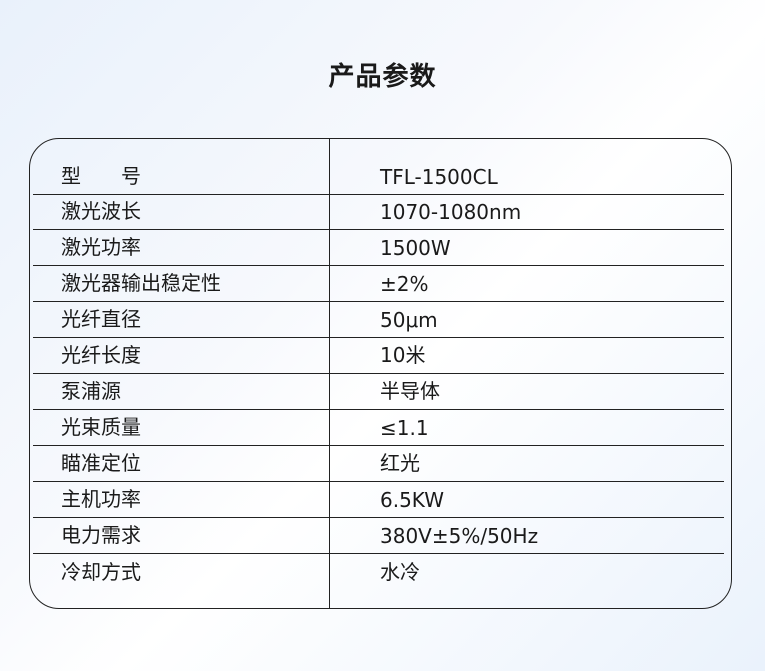  Describe the element at coordinates (378, 572) in the screenshot. I see `table-row: 冷却方式 水冷` at that location.